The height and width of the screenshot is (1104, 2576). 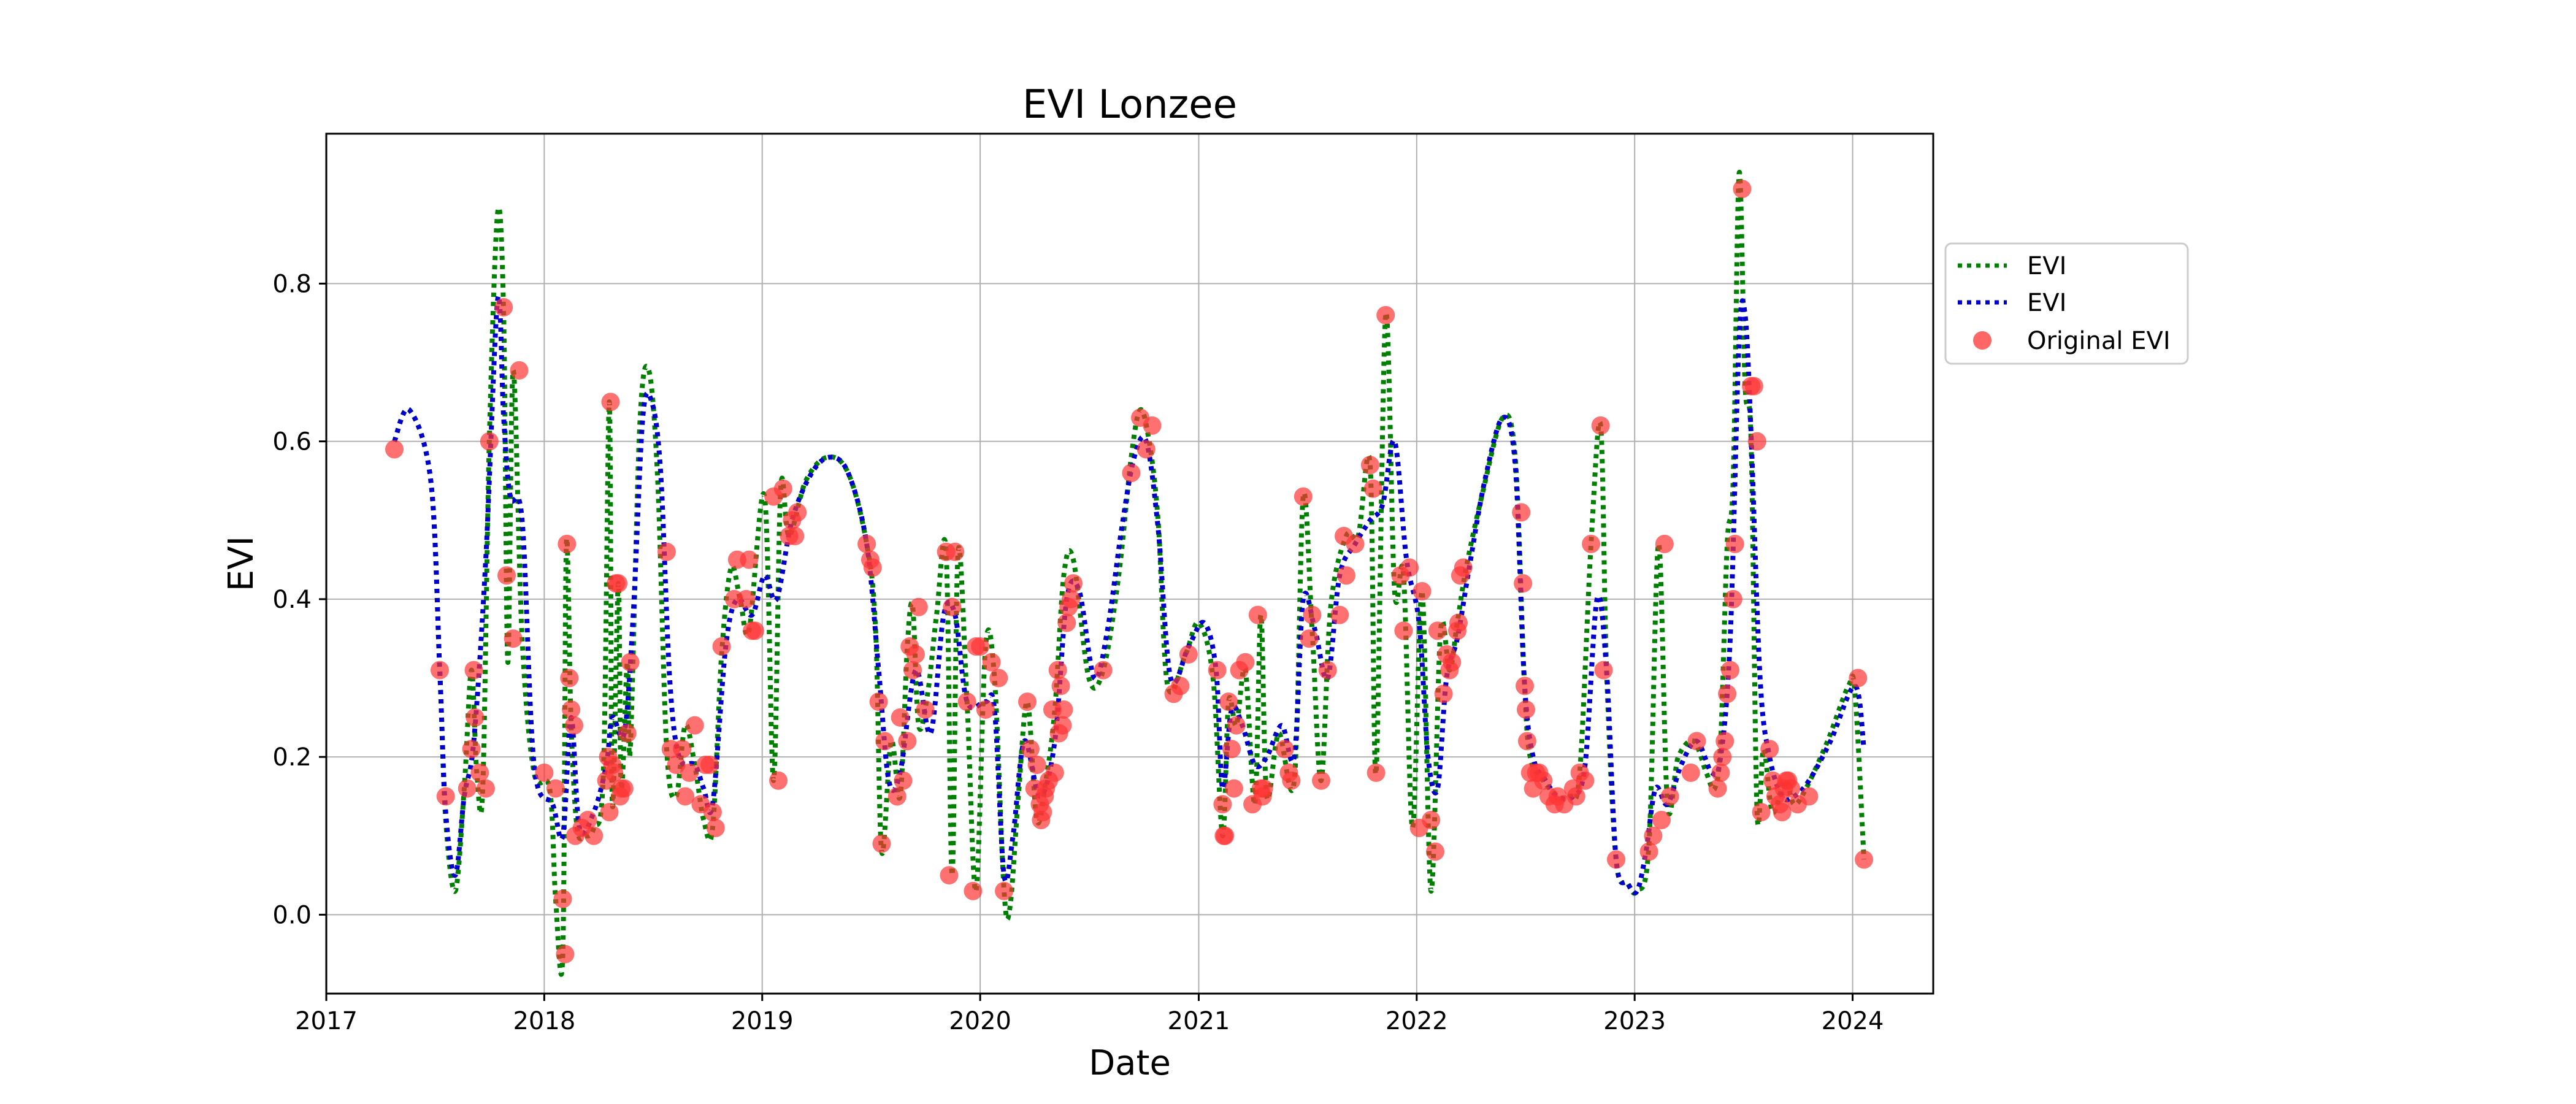 What do you see at coordinates (292, 442) in the screenshot?
I see `y-tick-label: 0.6` at bounding box center [292, 442].